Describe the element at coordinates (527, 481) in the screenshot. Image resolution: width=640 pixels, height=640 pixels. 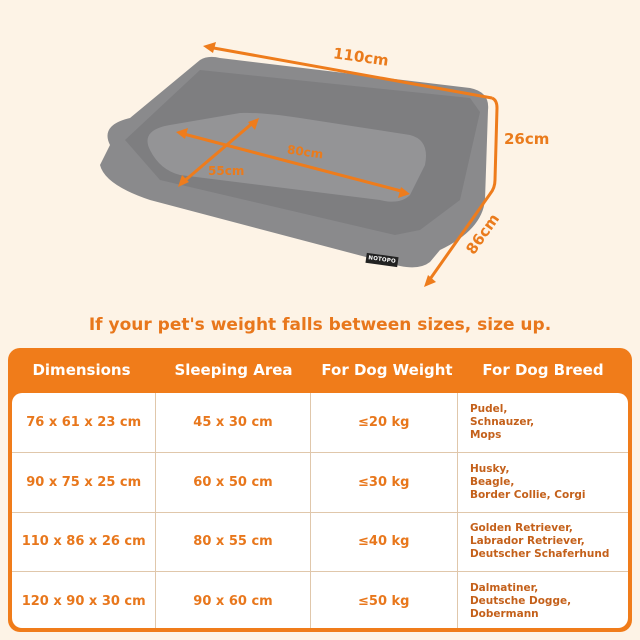
I see `cell-breed: Husky, Beagle, Border Collie, Corgi` at that location.